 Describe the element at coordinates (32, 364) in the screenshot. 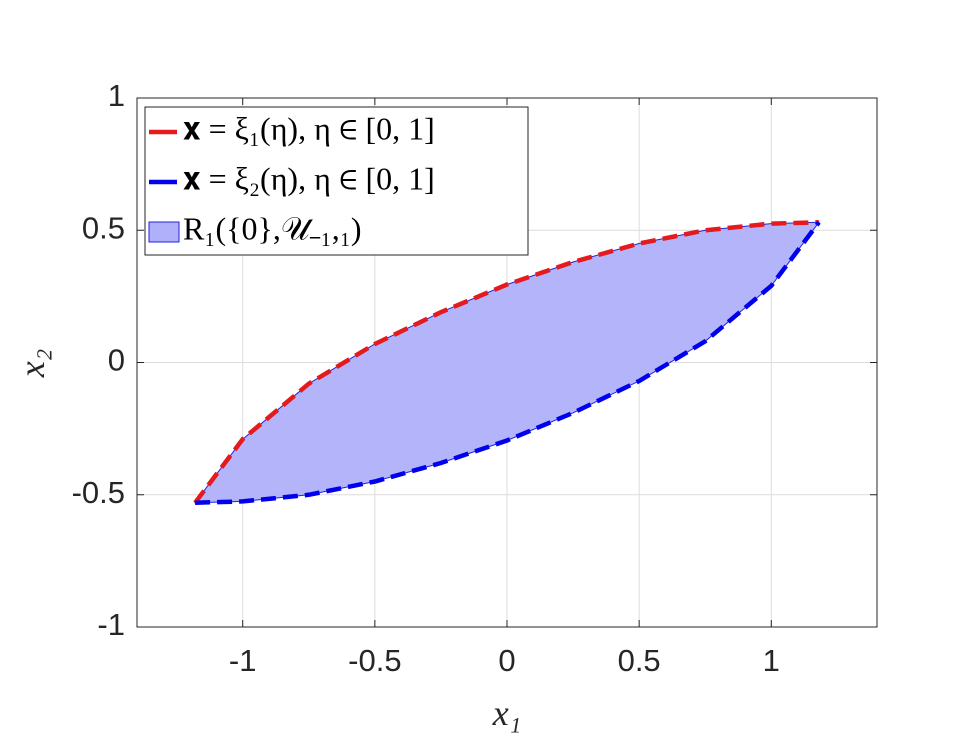

I see `y-axis-label: x₂` at that location.